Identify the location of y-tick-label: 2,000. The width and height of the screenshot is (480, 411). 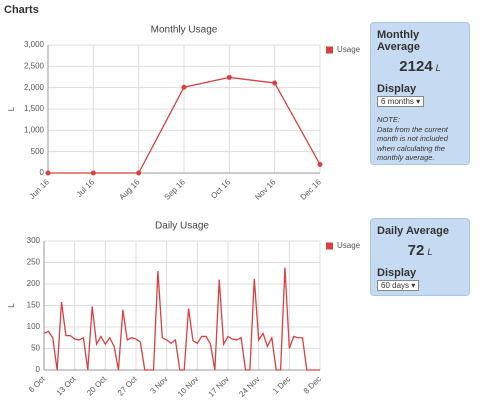
(34, 87).